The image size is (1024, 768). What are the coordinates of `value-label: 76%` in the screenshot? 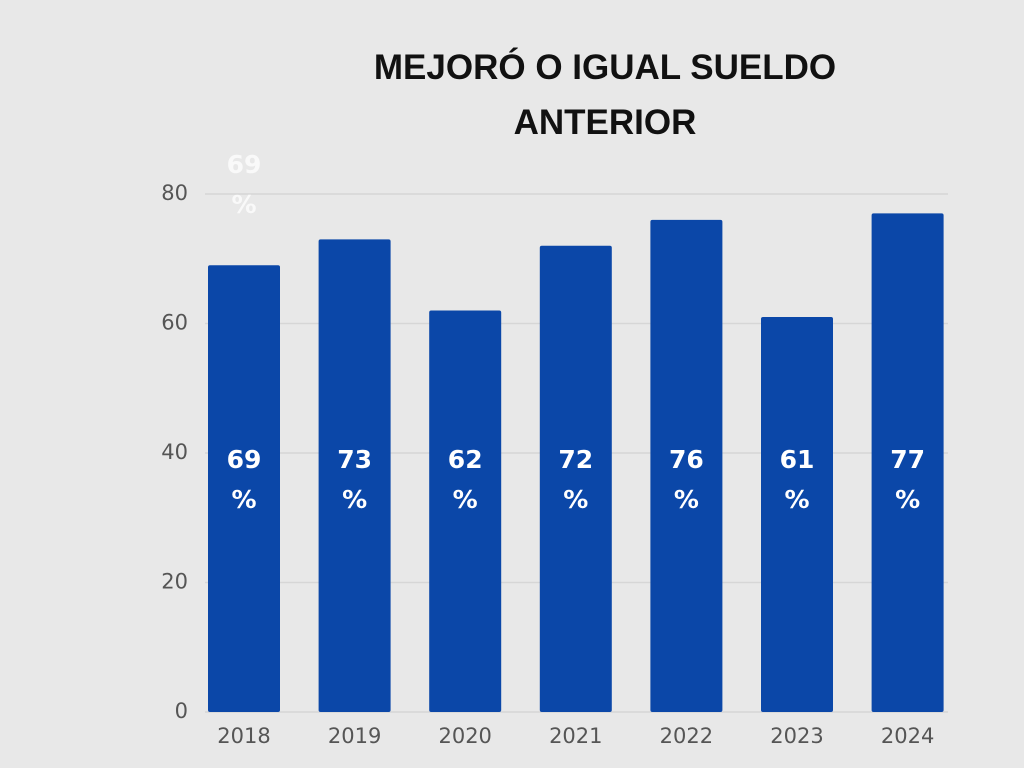 It's located at (686, 479).